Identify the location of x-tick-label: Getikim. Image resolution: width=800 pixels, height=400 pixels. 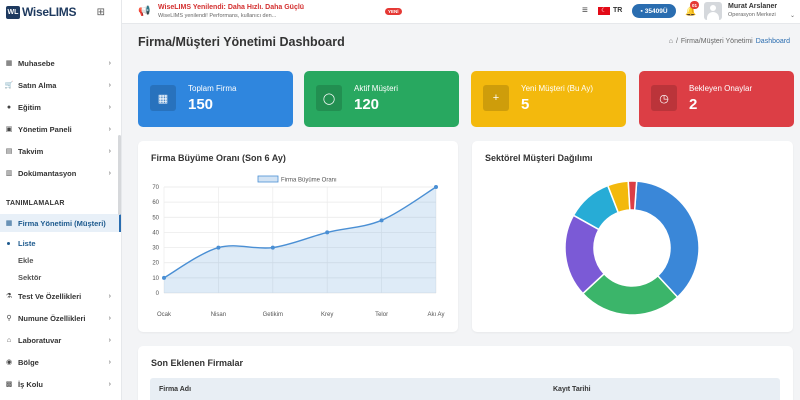
(273, 315).